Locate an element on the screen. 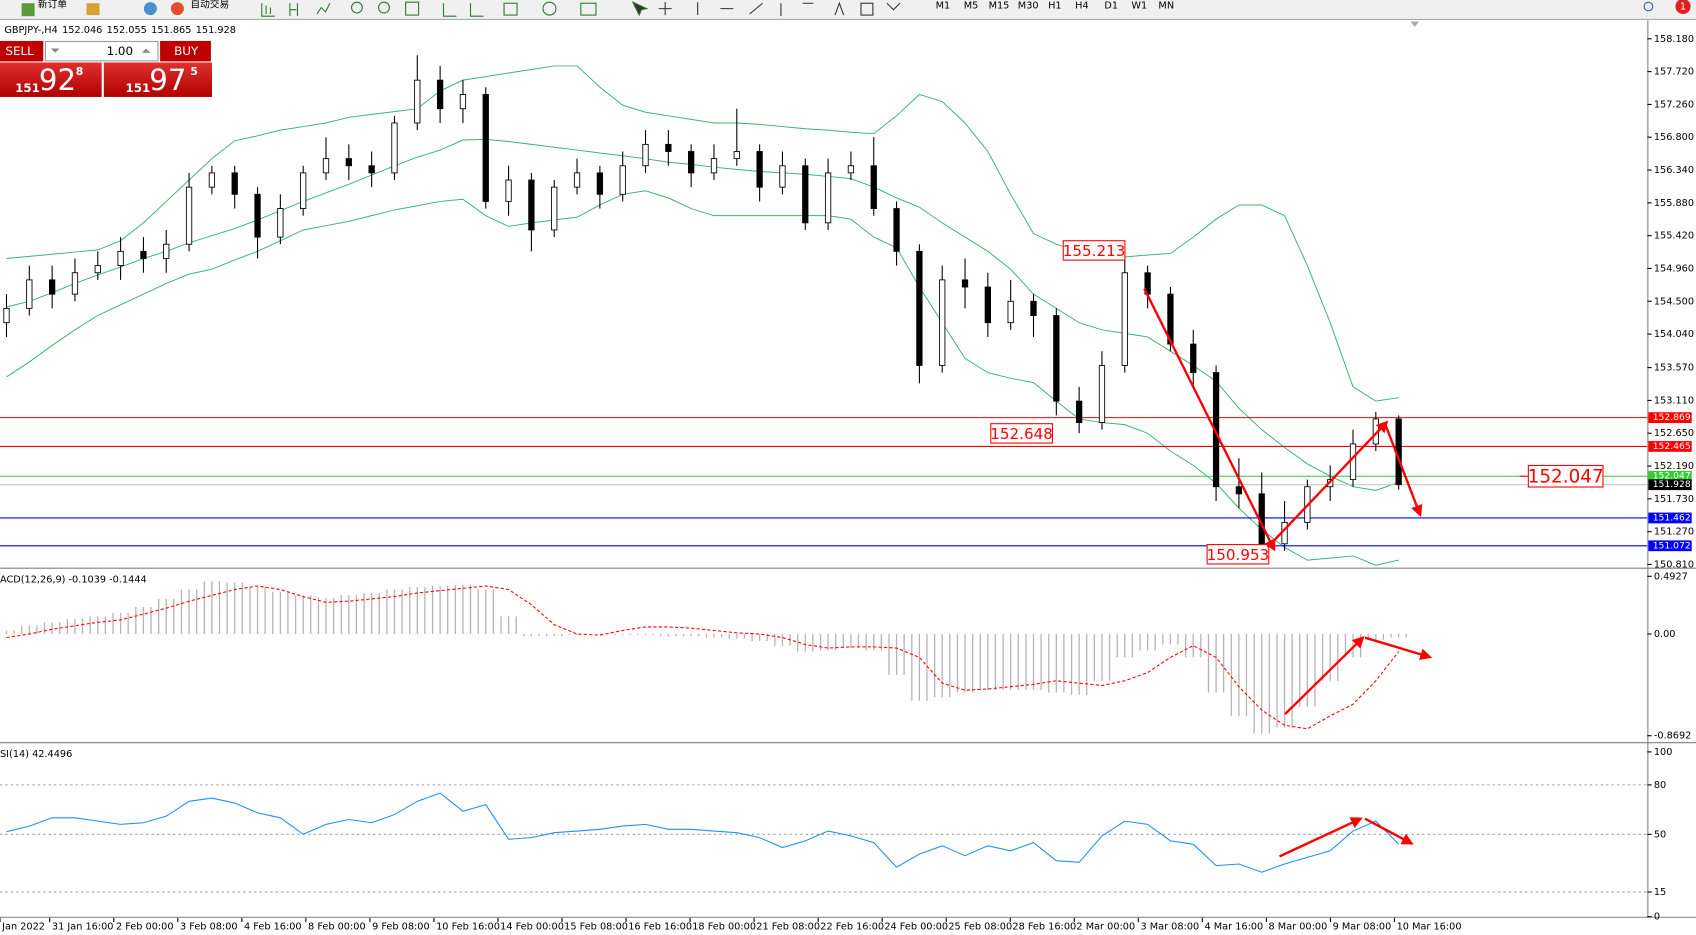 Image resolution: width=1696 pixels, height=935 pixels. header-low: 151.865 is located at coordinates (171, 30).